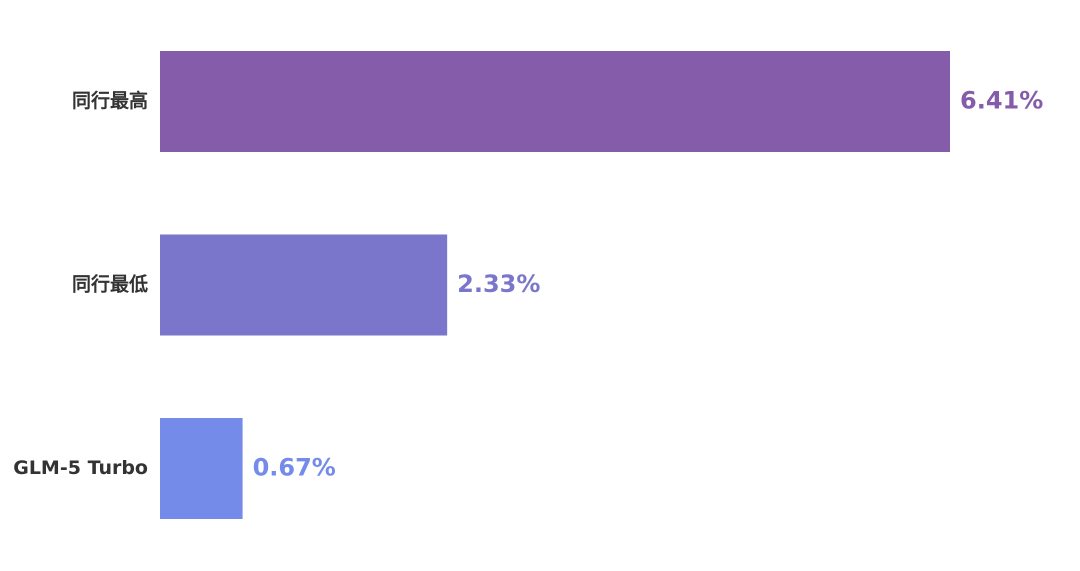  I want to click on category-label: 同行最低, so click(110, 284).